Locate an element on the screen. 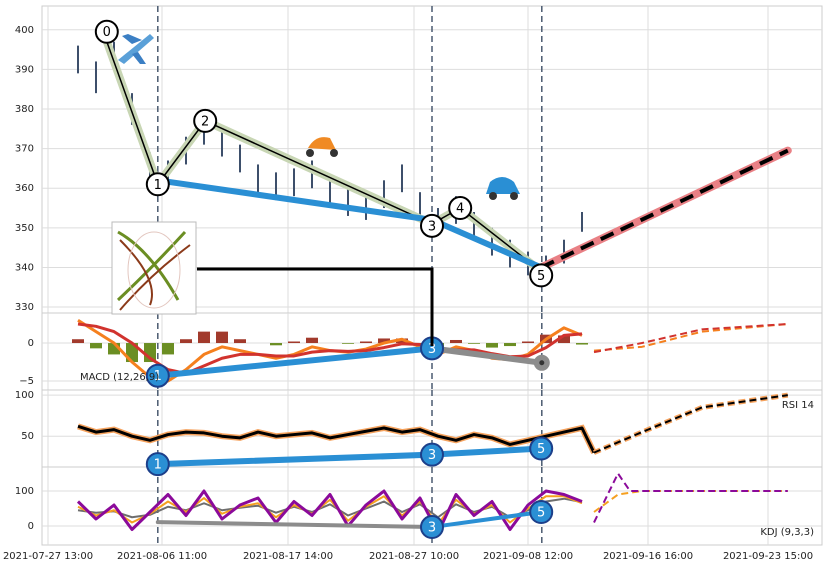 This screenshot has width=830, height=568. x-tick-label: 2021-09-23 15:00 is located at coordinates (768, 556).